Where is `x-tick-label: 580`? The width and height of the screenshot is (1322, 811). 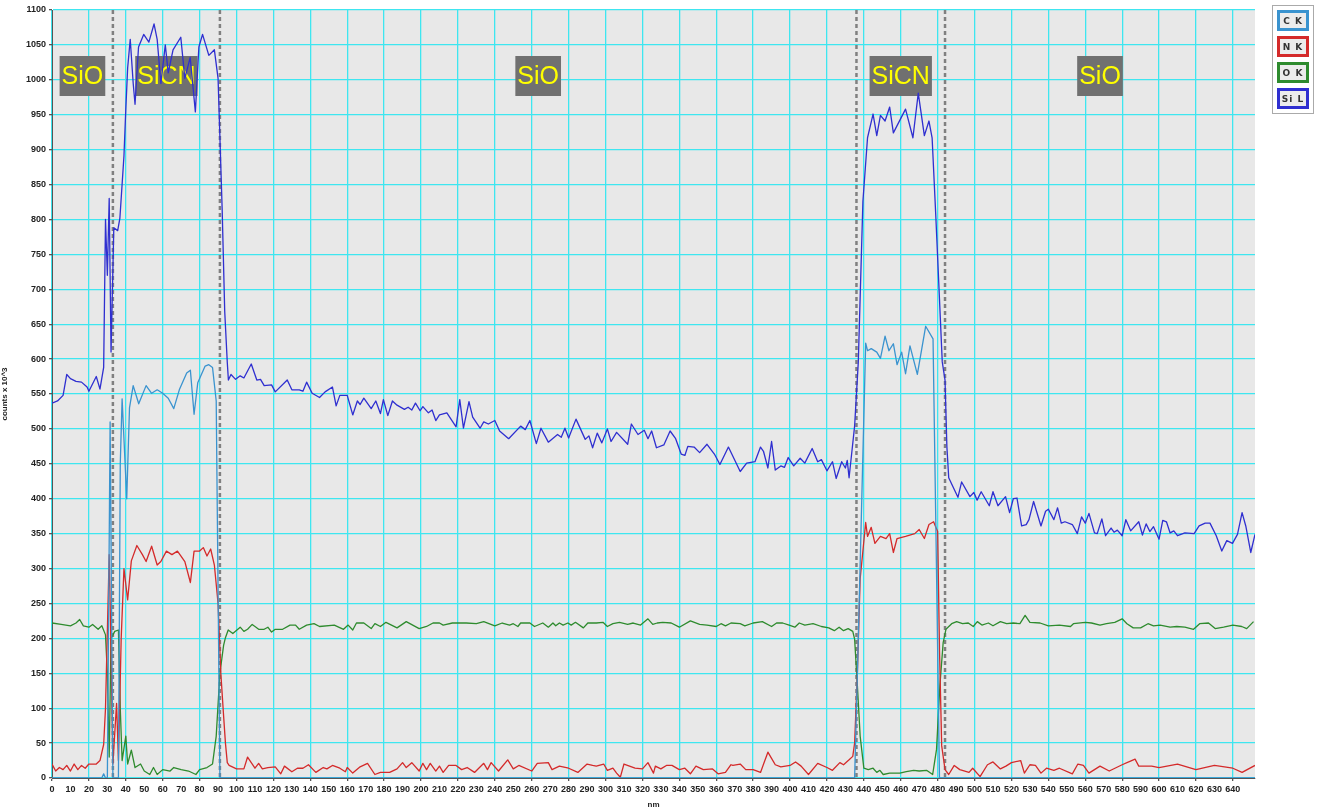
x-tick-label: 580 is located at coordinates (1122, 788).